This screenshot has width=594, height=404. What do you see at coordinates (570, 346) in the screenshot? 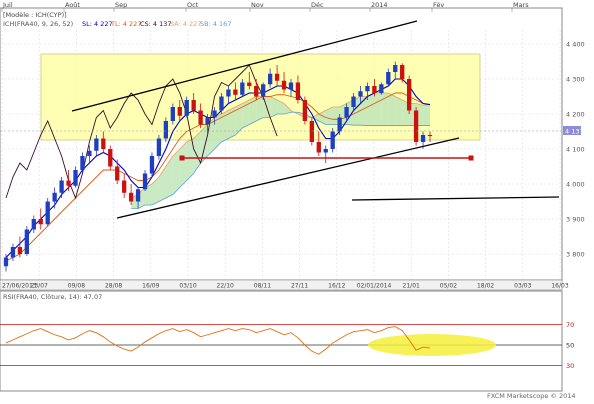
I see `rsi-tick-label: 50` at bounding box center [570, 346].